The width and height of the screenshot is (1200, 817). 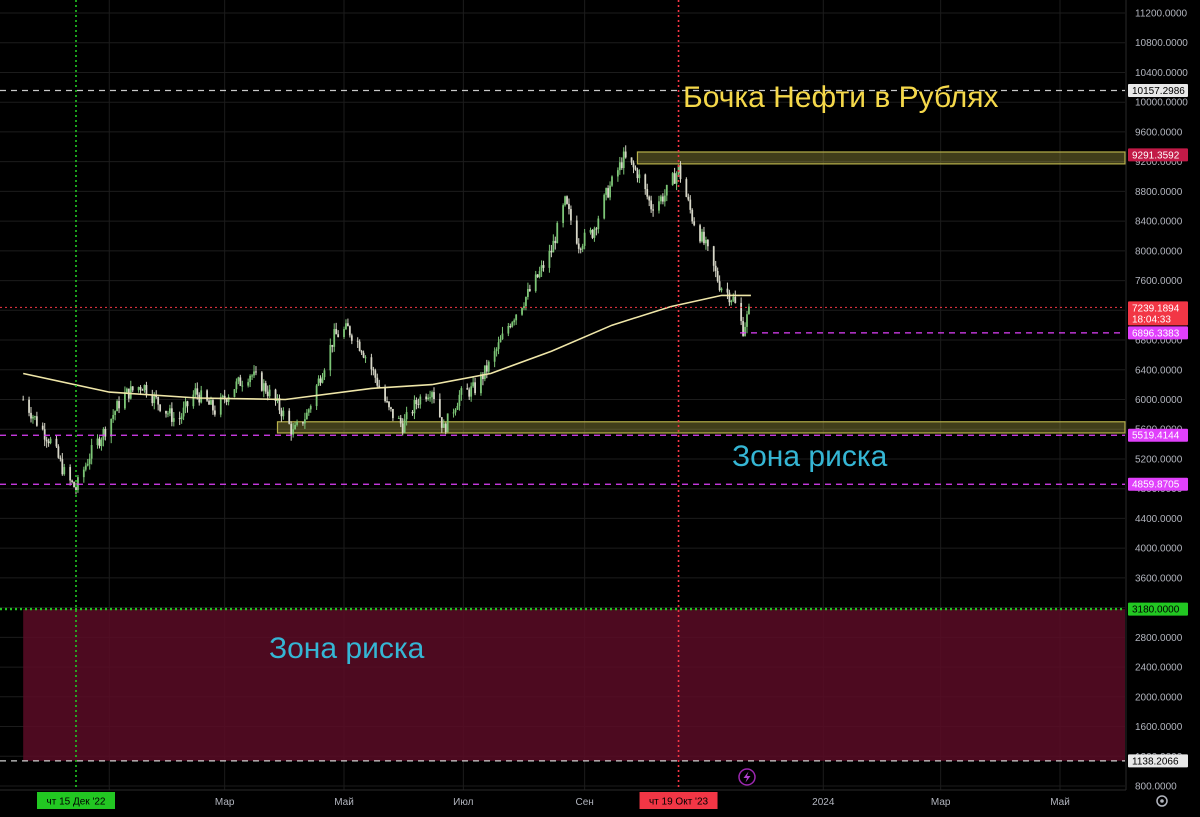 I want to click on y-tick-label: 6800.0000, so click(x=1159, y=341).